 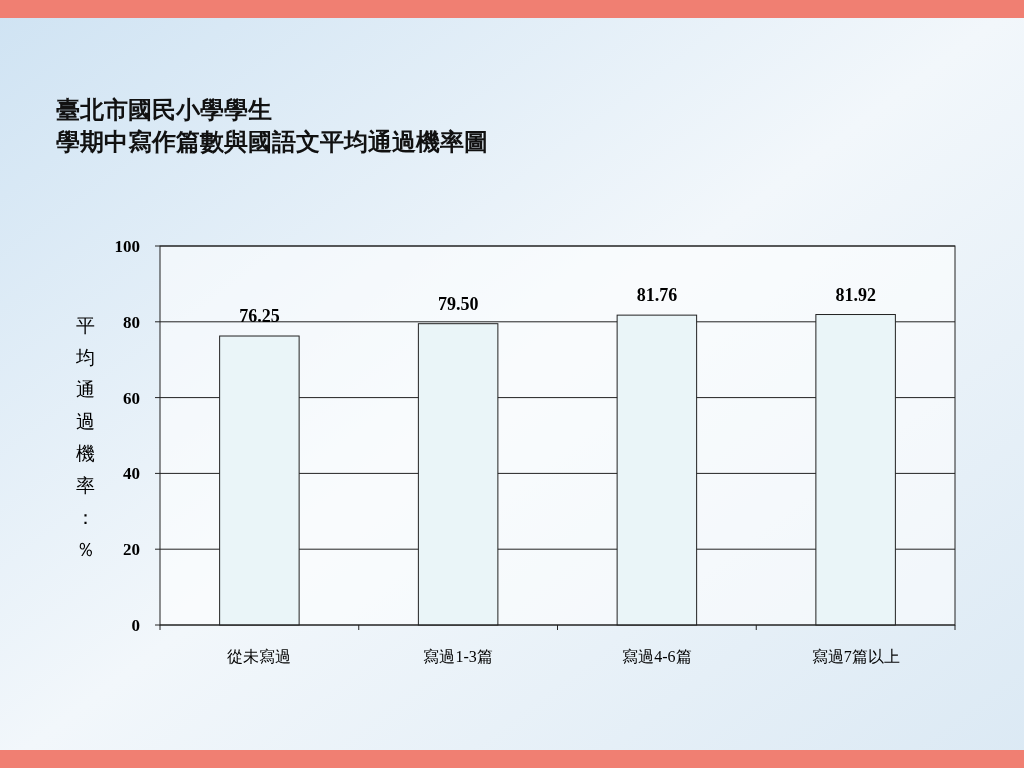 I want to click on x-tick-label: 寫過1-3篇, so click(x=458, y=656).